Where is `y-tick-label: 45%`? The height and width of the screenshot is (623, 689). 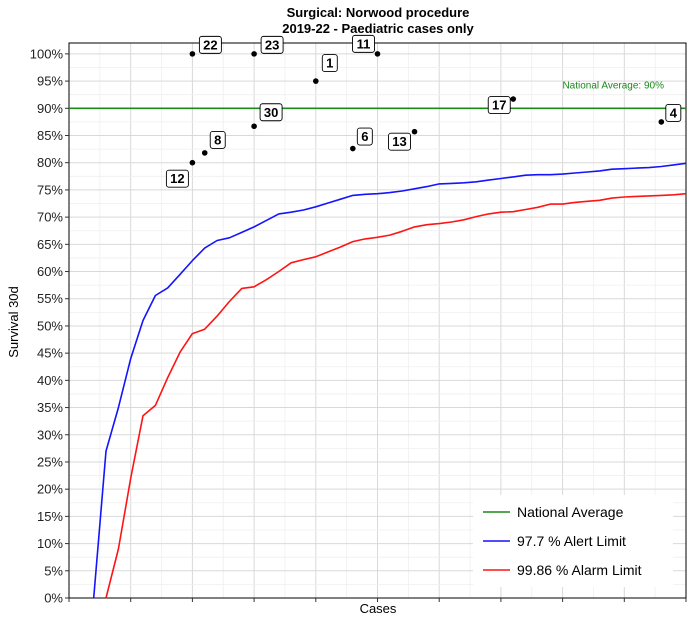 y-tick-label: 45% is located at coordinates (50, 353).